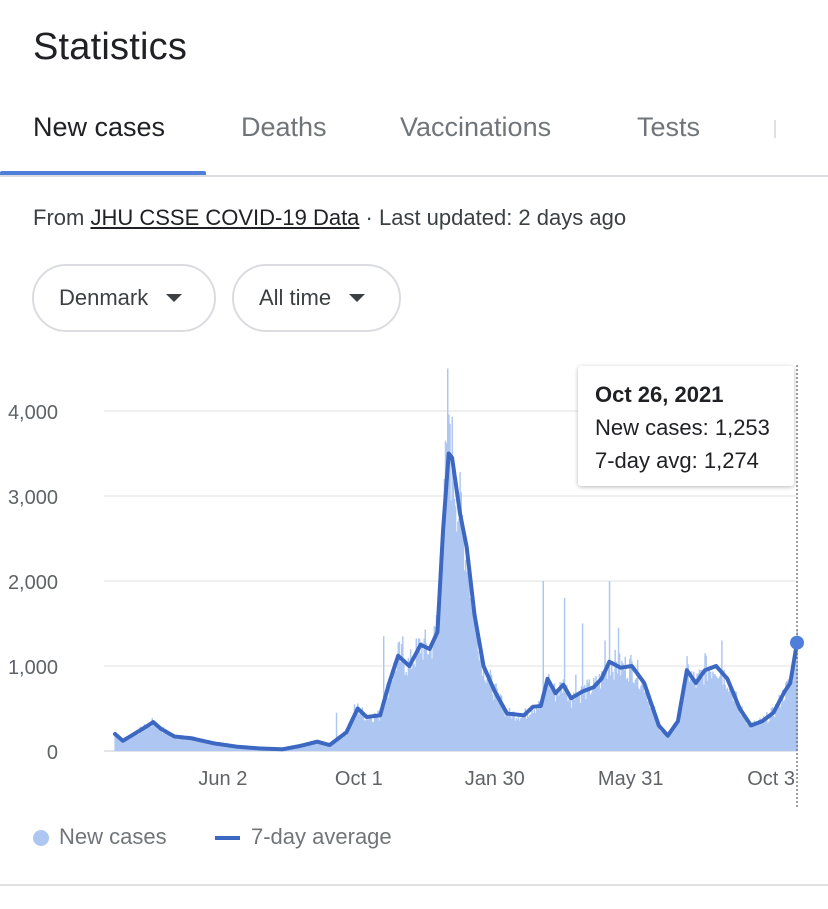 The height and width of the screenshot is (909, 828). What do you see at coordinates (124, 298) in the screenshot?
I see `region-dropdown: Denmark` at bounding box center [124, 298].